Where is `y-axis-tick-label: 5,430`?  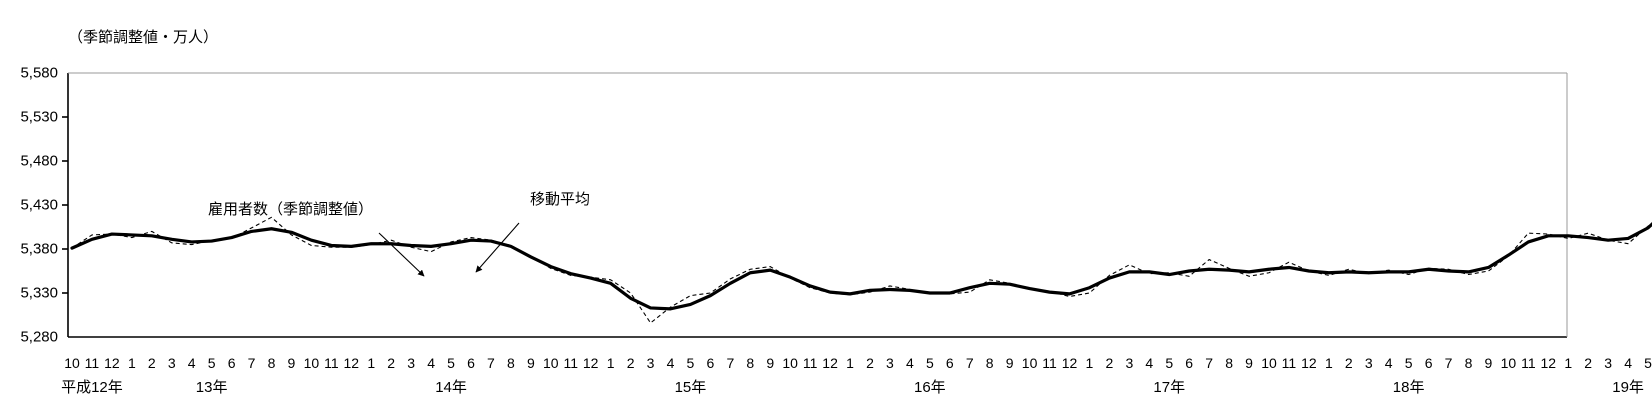
y-axis-tick-label: 5,430 is located at coordinates (39, 205).